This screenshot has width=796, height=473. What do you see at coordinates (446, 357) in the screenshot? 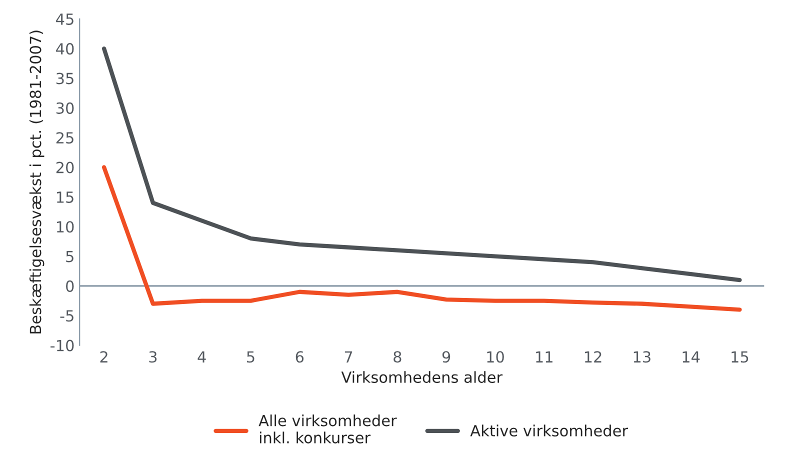
I see `x-tick-label: 9` at bounding box center [446, 357].